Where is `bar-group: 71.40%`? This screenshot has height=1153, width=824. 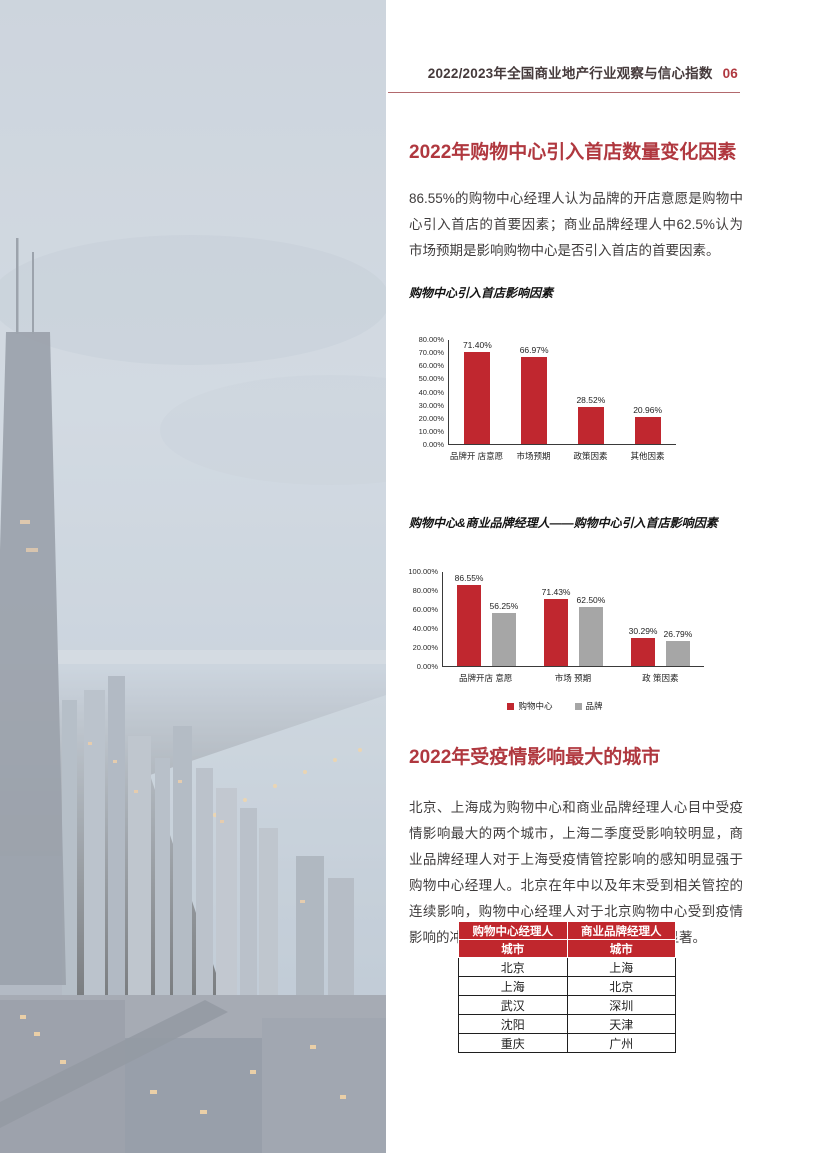
bar-group: 71.40% is located at coordinates (477, 392).